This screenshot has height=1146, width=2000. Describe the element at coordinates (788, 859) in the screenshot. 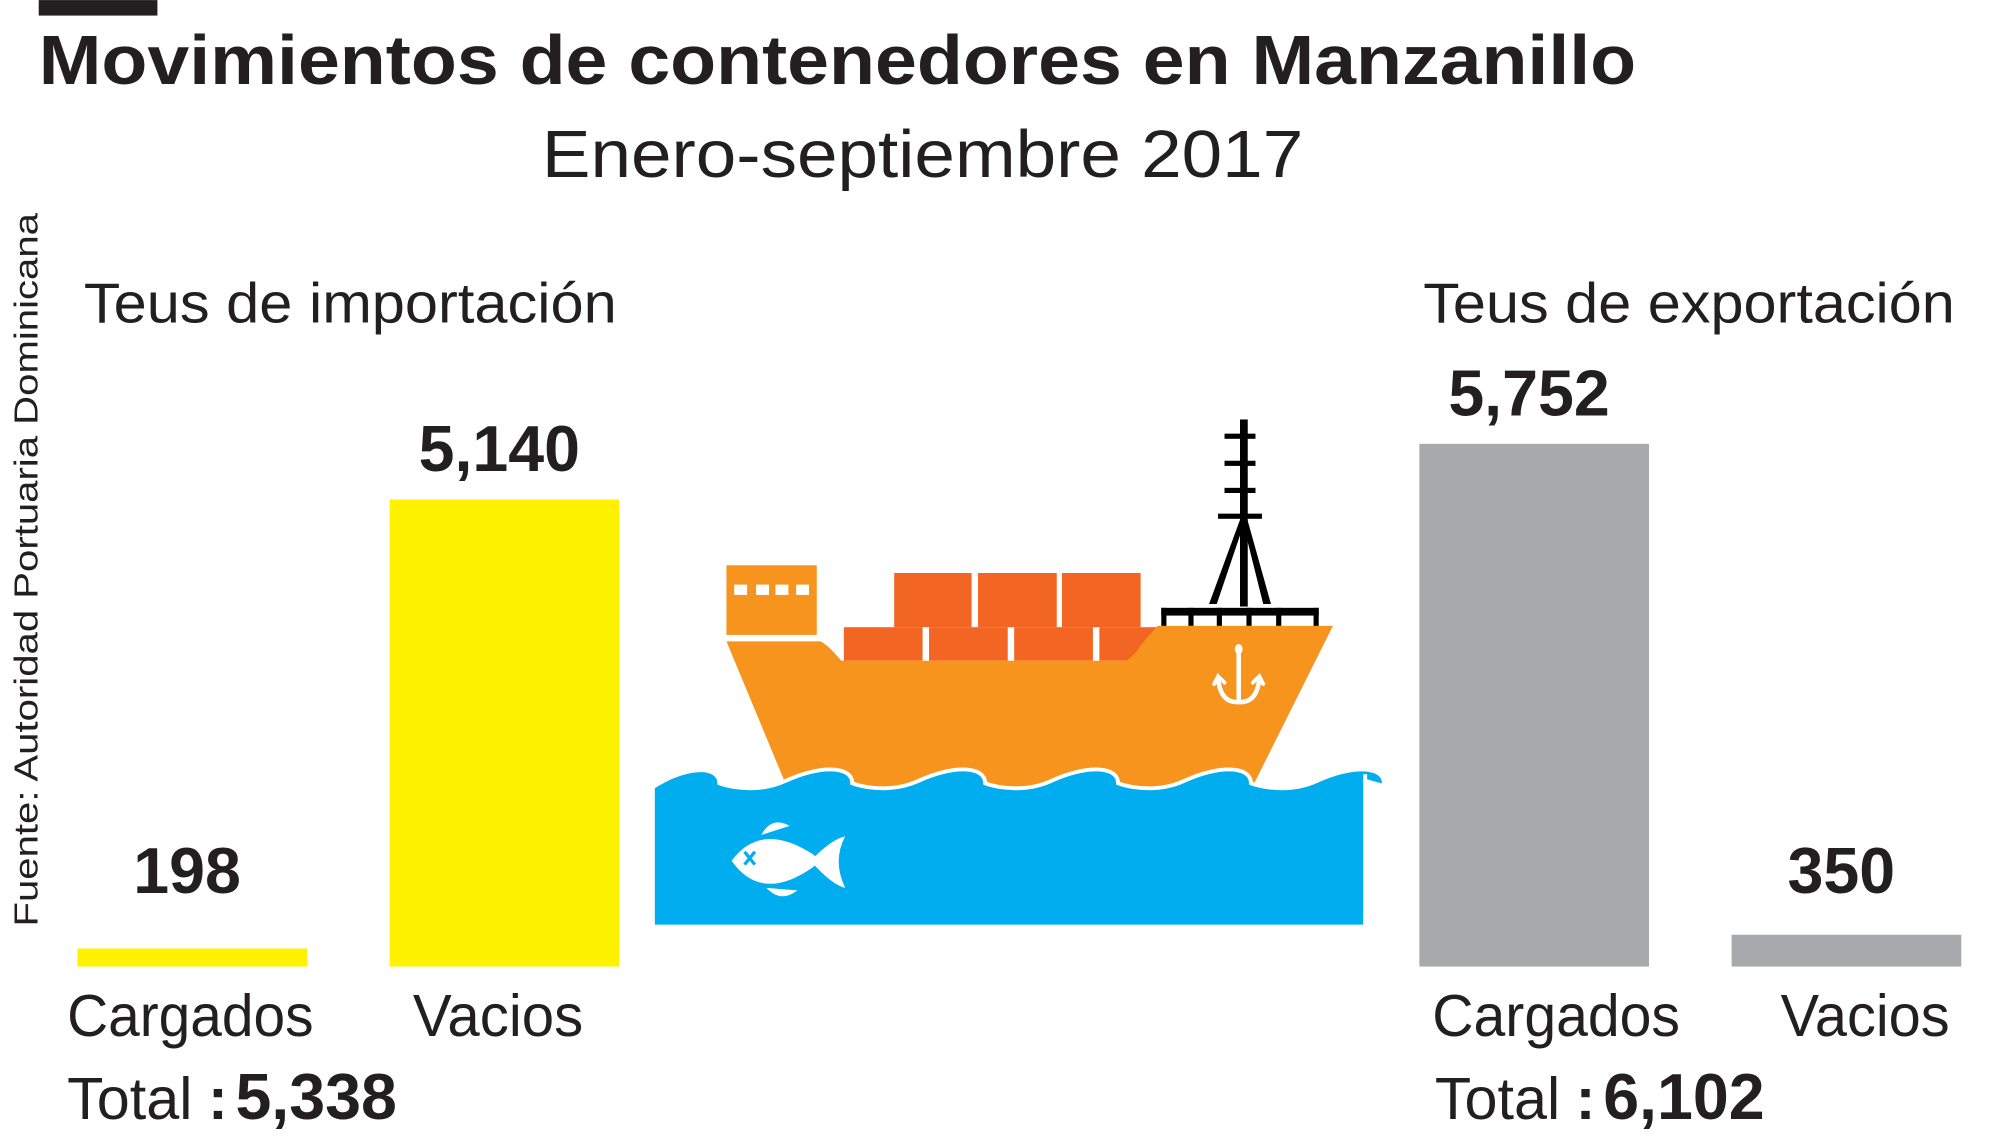

I see `fish-icon` at that location.